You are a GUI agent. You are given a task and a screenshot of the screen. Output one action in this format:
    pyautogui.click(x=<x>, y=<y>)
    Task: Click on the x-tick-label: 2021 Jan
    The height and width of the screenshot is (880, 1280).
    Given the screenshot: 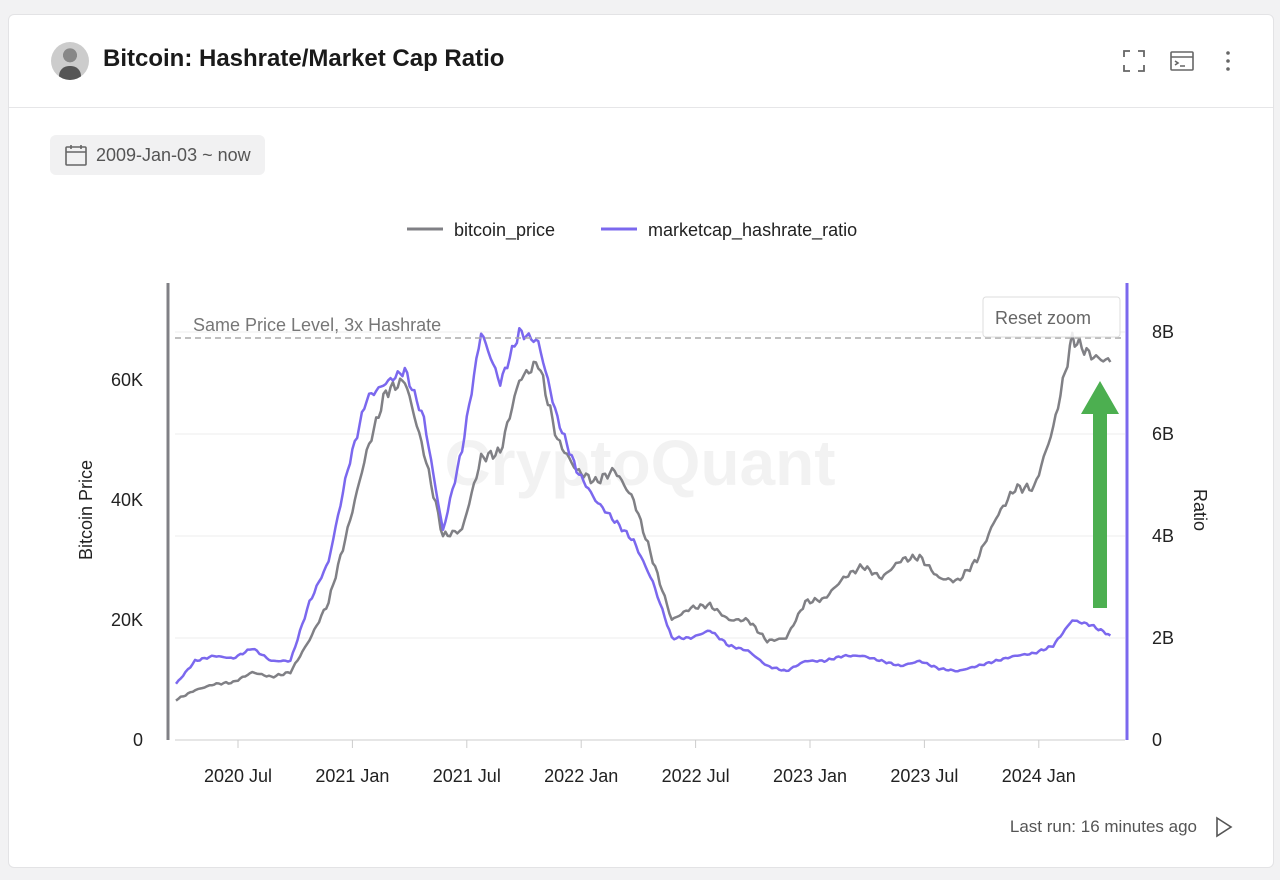 What is the action you would take?
    pyautogui.click(x=352, y=776)
    